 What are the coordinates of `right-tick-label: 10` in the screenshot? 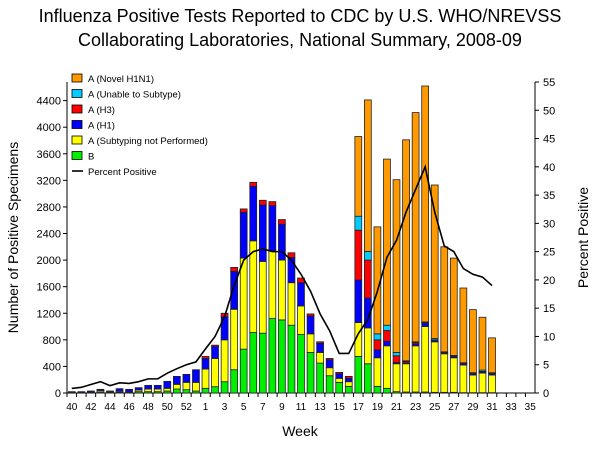 It's located at (549, 337).